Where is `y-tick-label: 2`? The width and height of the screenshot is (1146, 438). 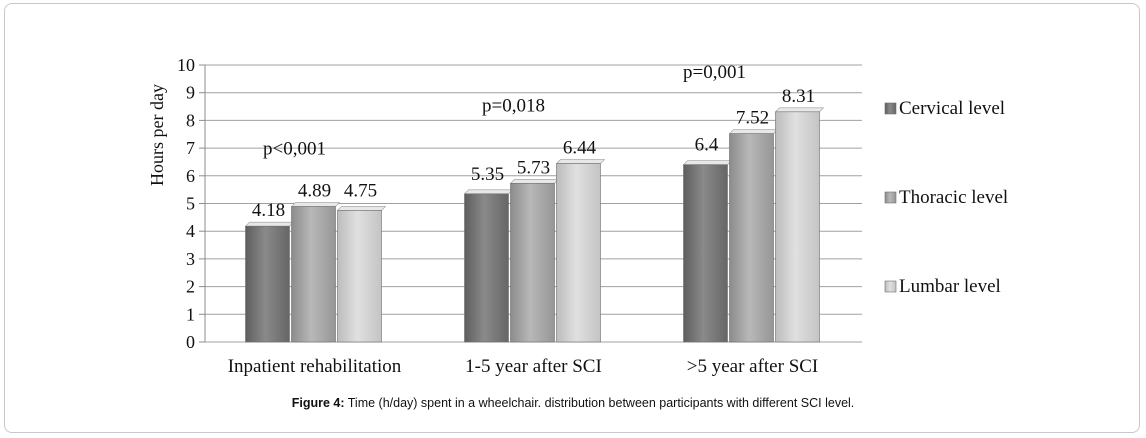 y-tick-label: 2 is located at coordinates (190, 287).